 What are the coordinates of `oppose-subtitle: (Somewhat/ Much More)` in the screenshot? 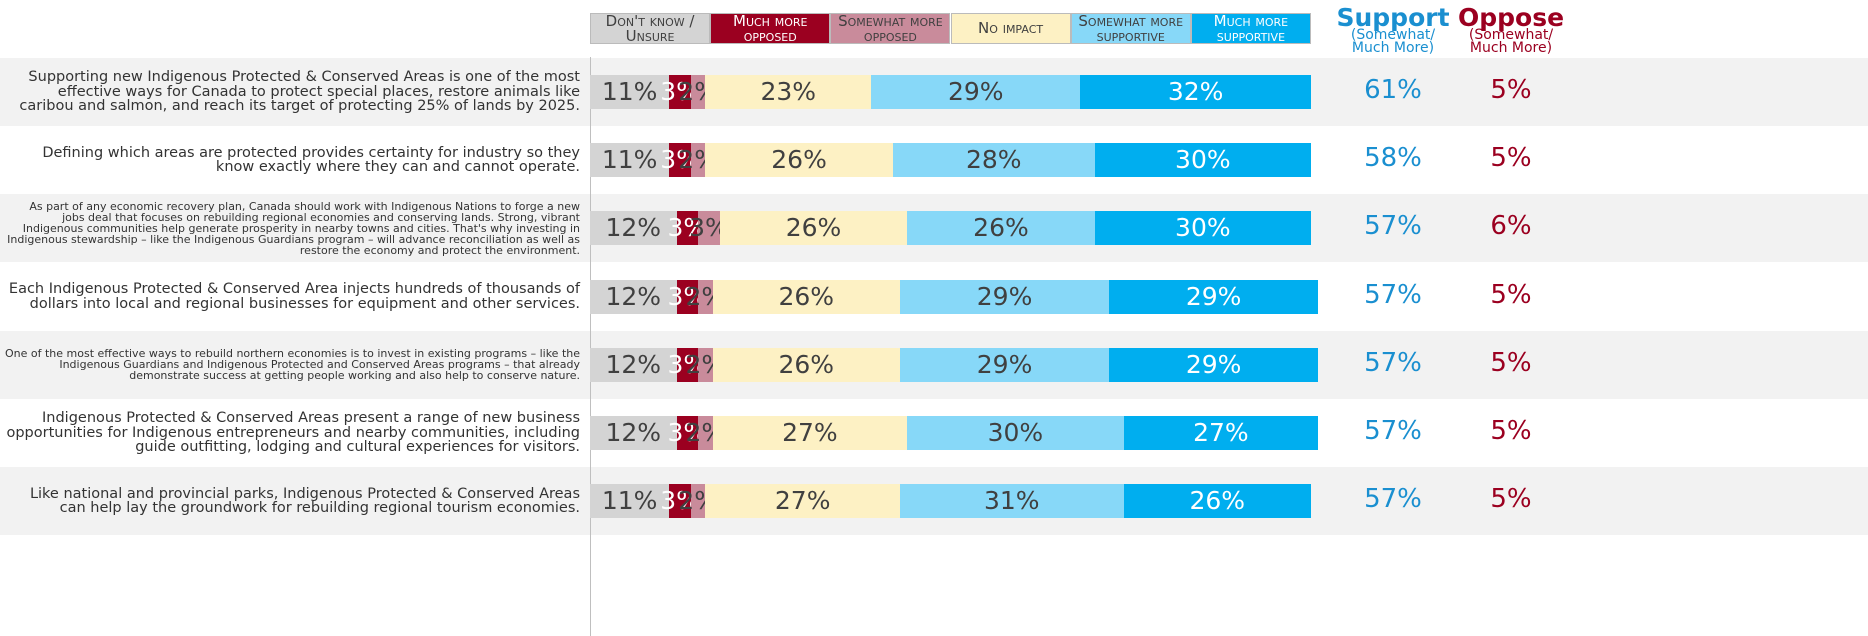 It's located at (1511, 42).